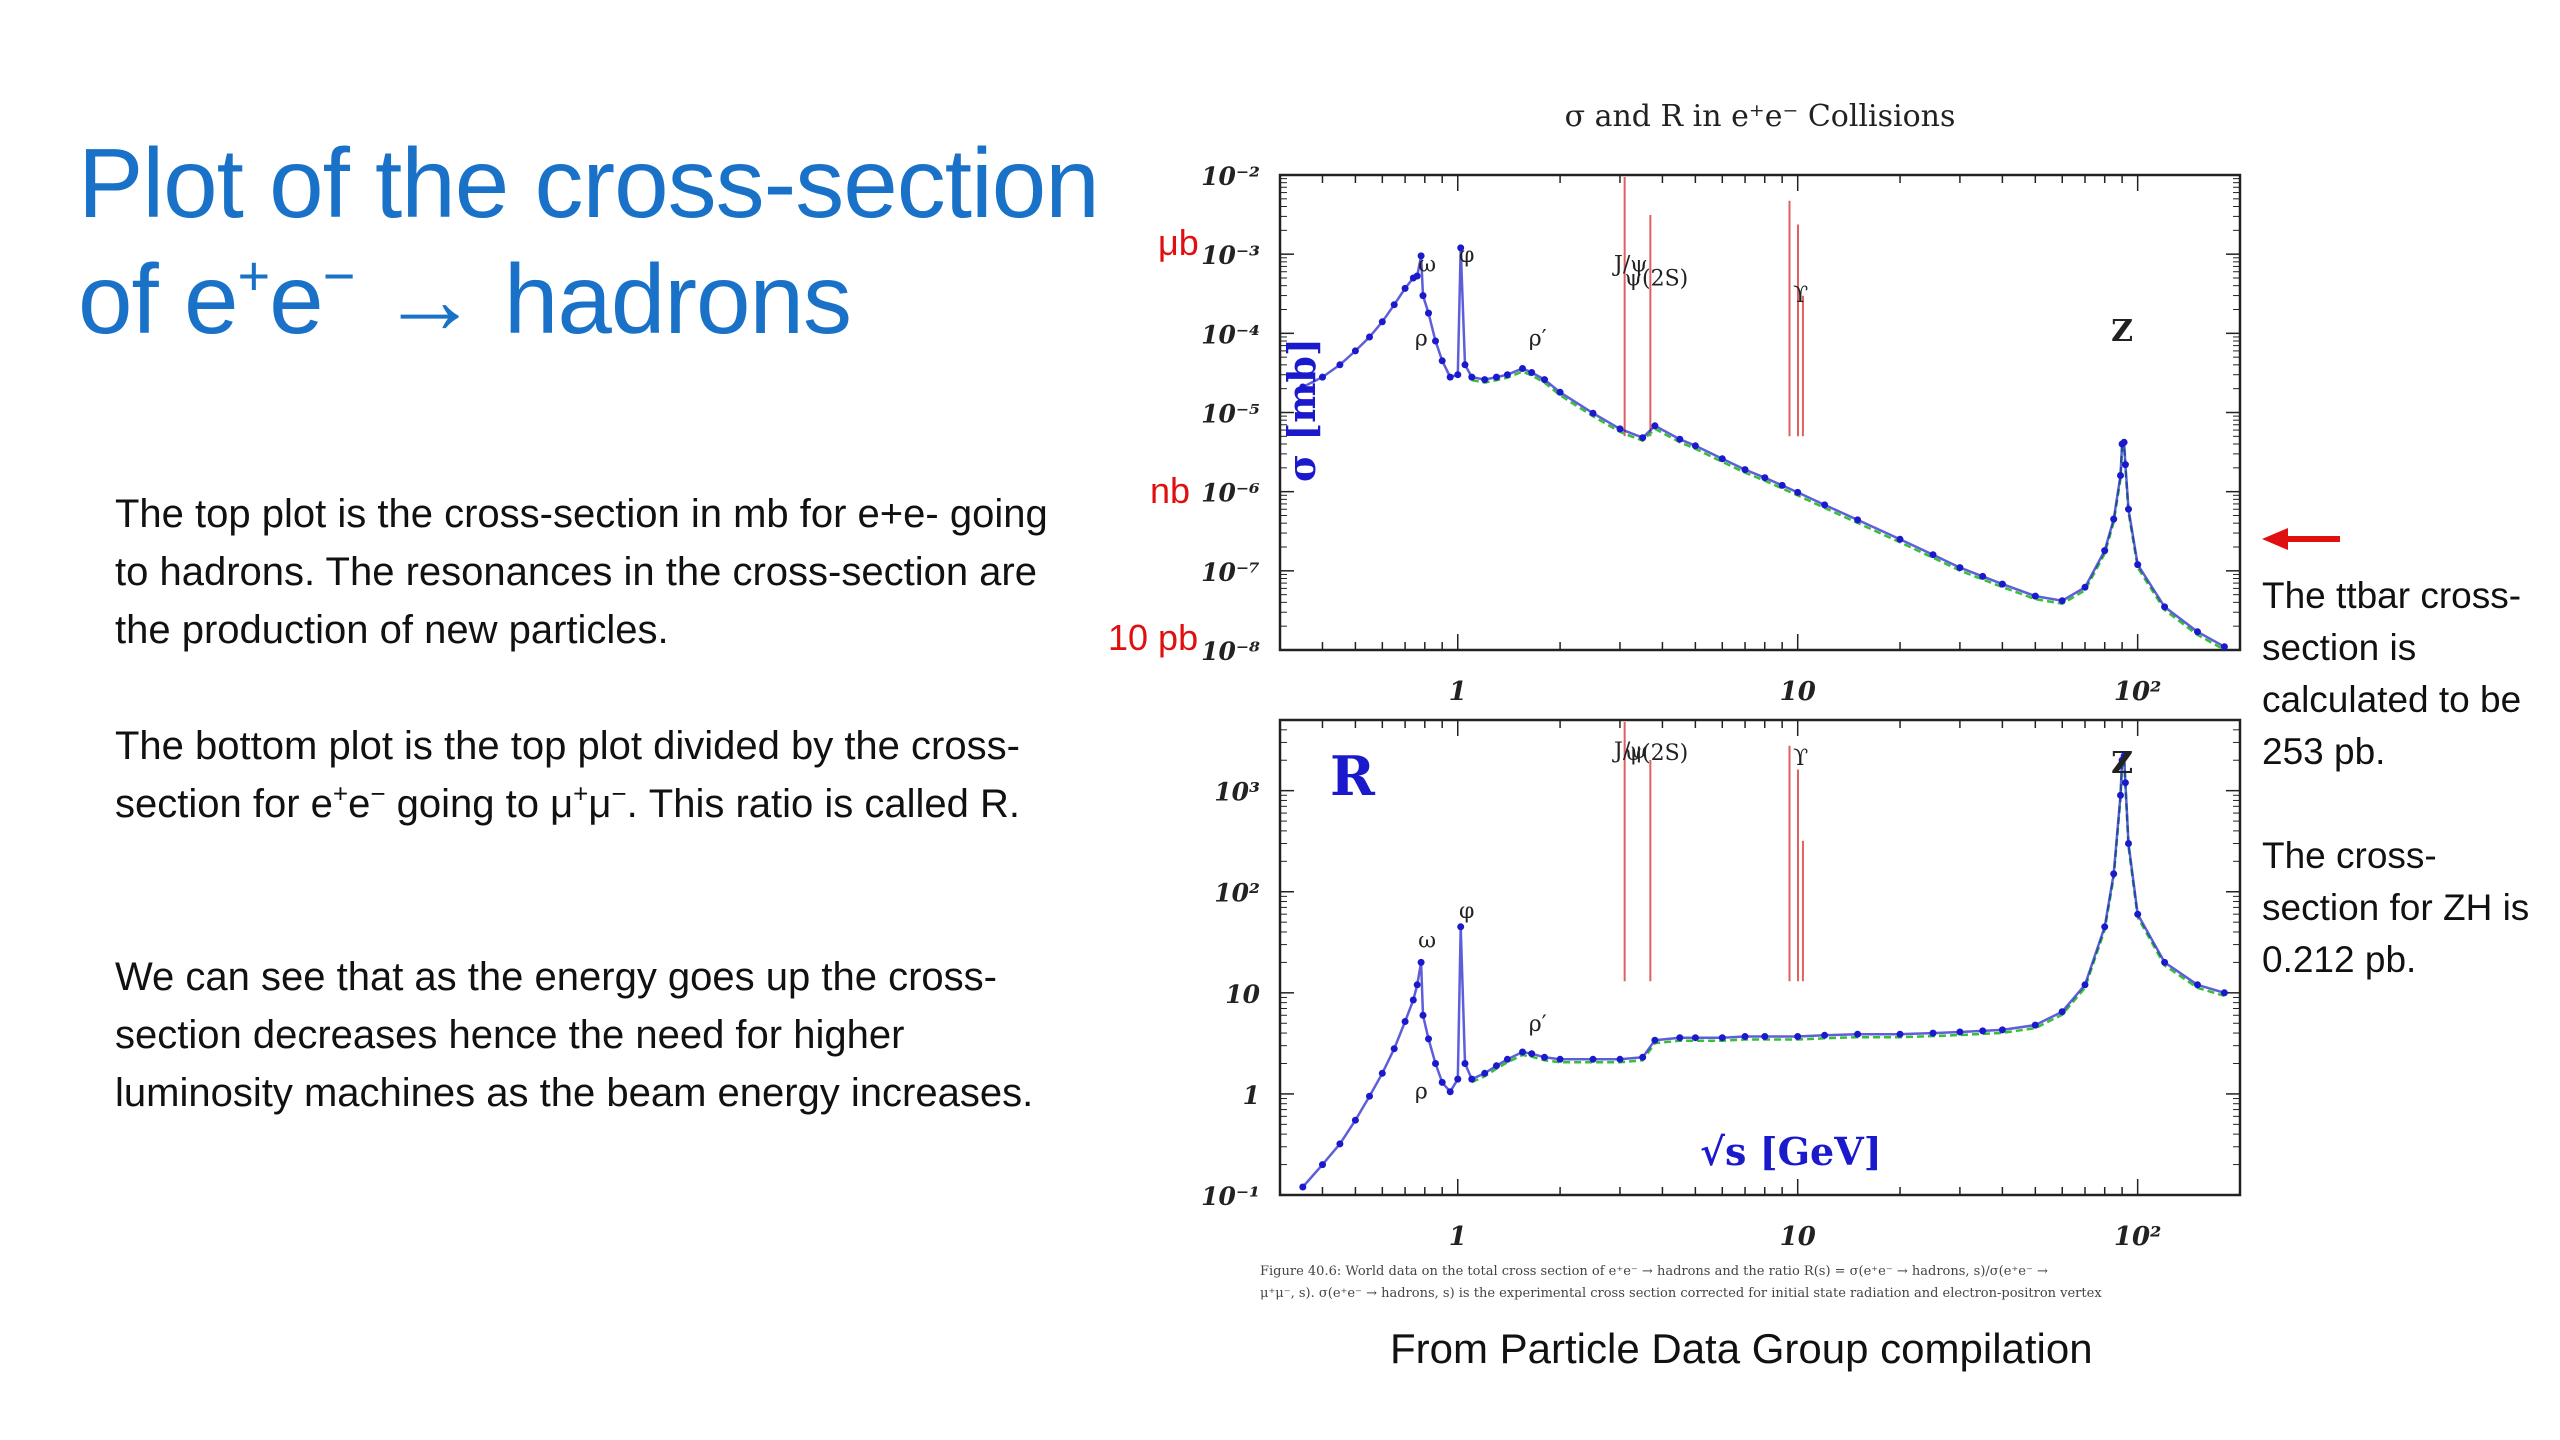 The width and height of the screenshot is (2560, 1440). What do you see at coordinates (1178, 242) in the screenshot?
I see `unit-label-microbarn: μb` at bounding box center [1178, 242].